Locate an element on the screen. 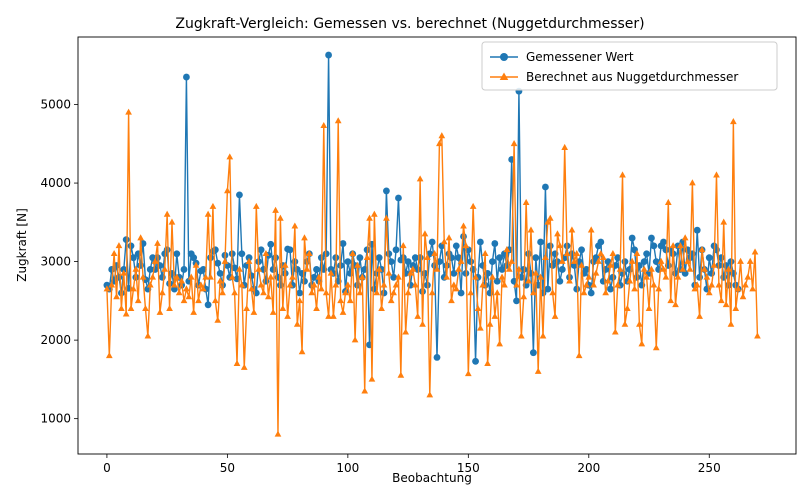  y-tick-label: 3000 is located at coordinates (55, 262).